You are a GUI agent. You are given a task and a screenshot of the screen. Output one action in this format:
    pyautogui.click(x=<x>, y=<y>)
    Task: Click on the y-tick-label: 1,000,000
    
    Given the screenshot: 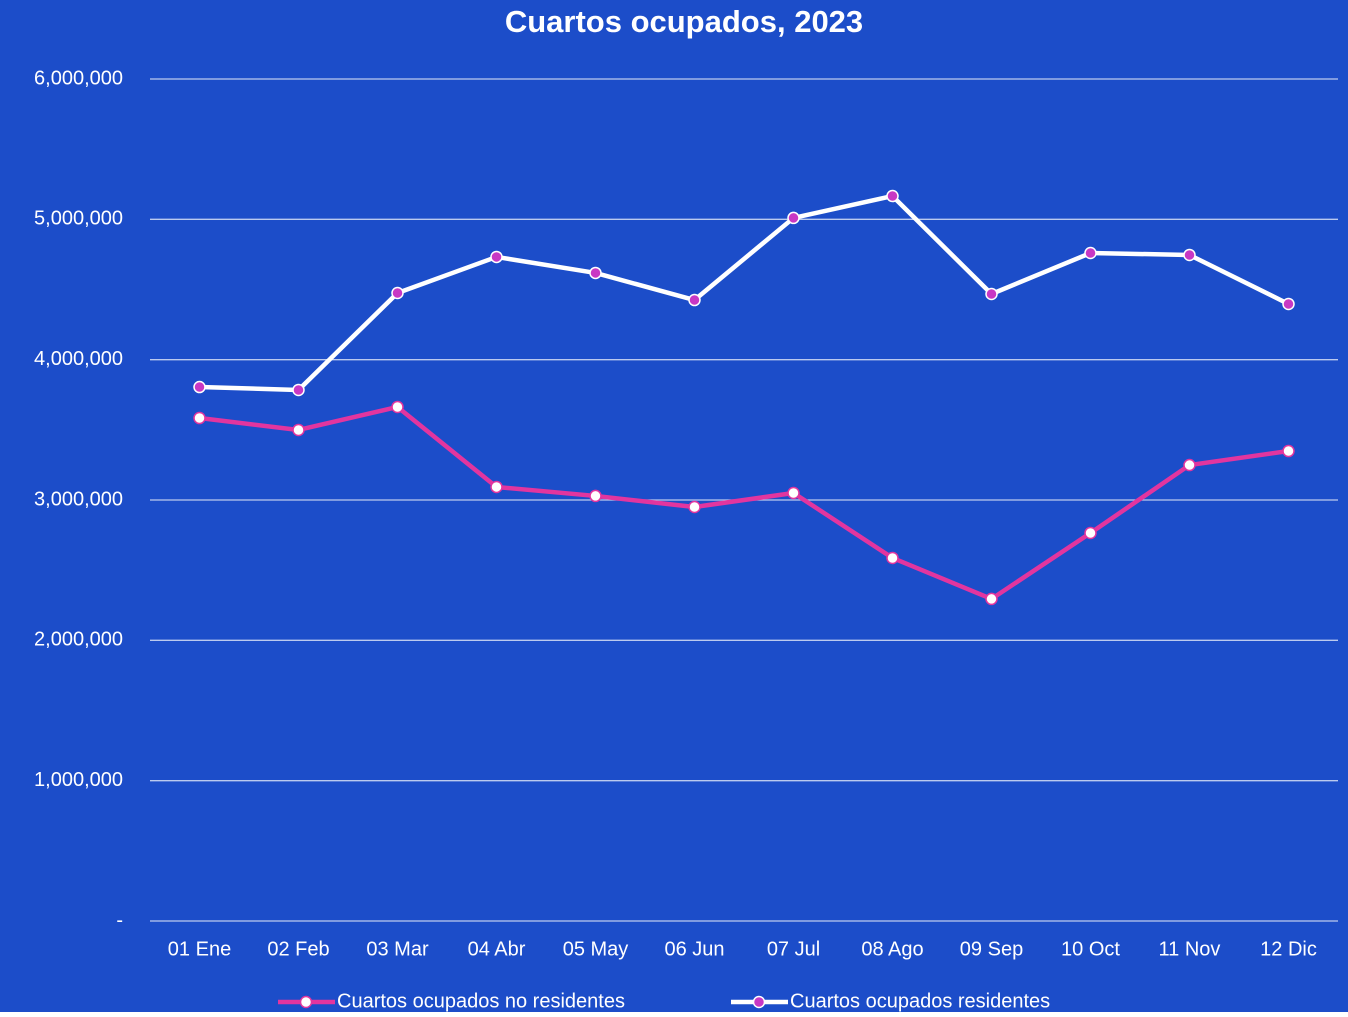 What is the action you would take?
    pyautogui.click(x=78, y=780)
    